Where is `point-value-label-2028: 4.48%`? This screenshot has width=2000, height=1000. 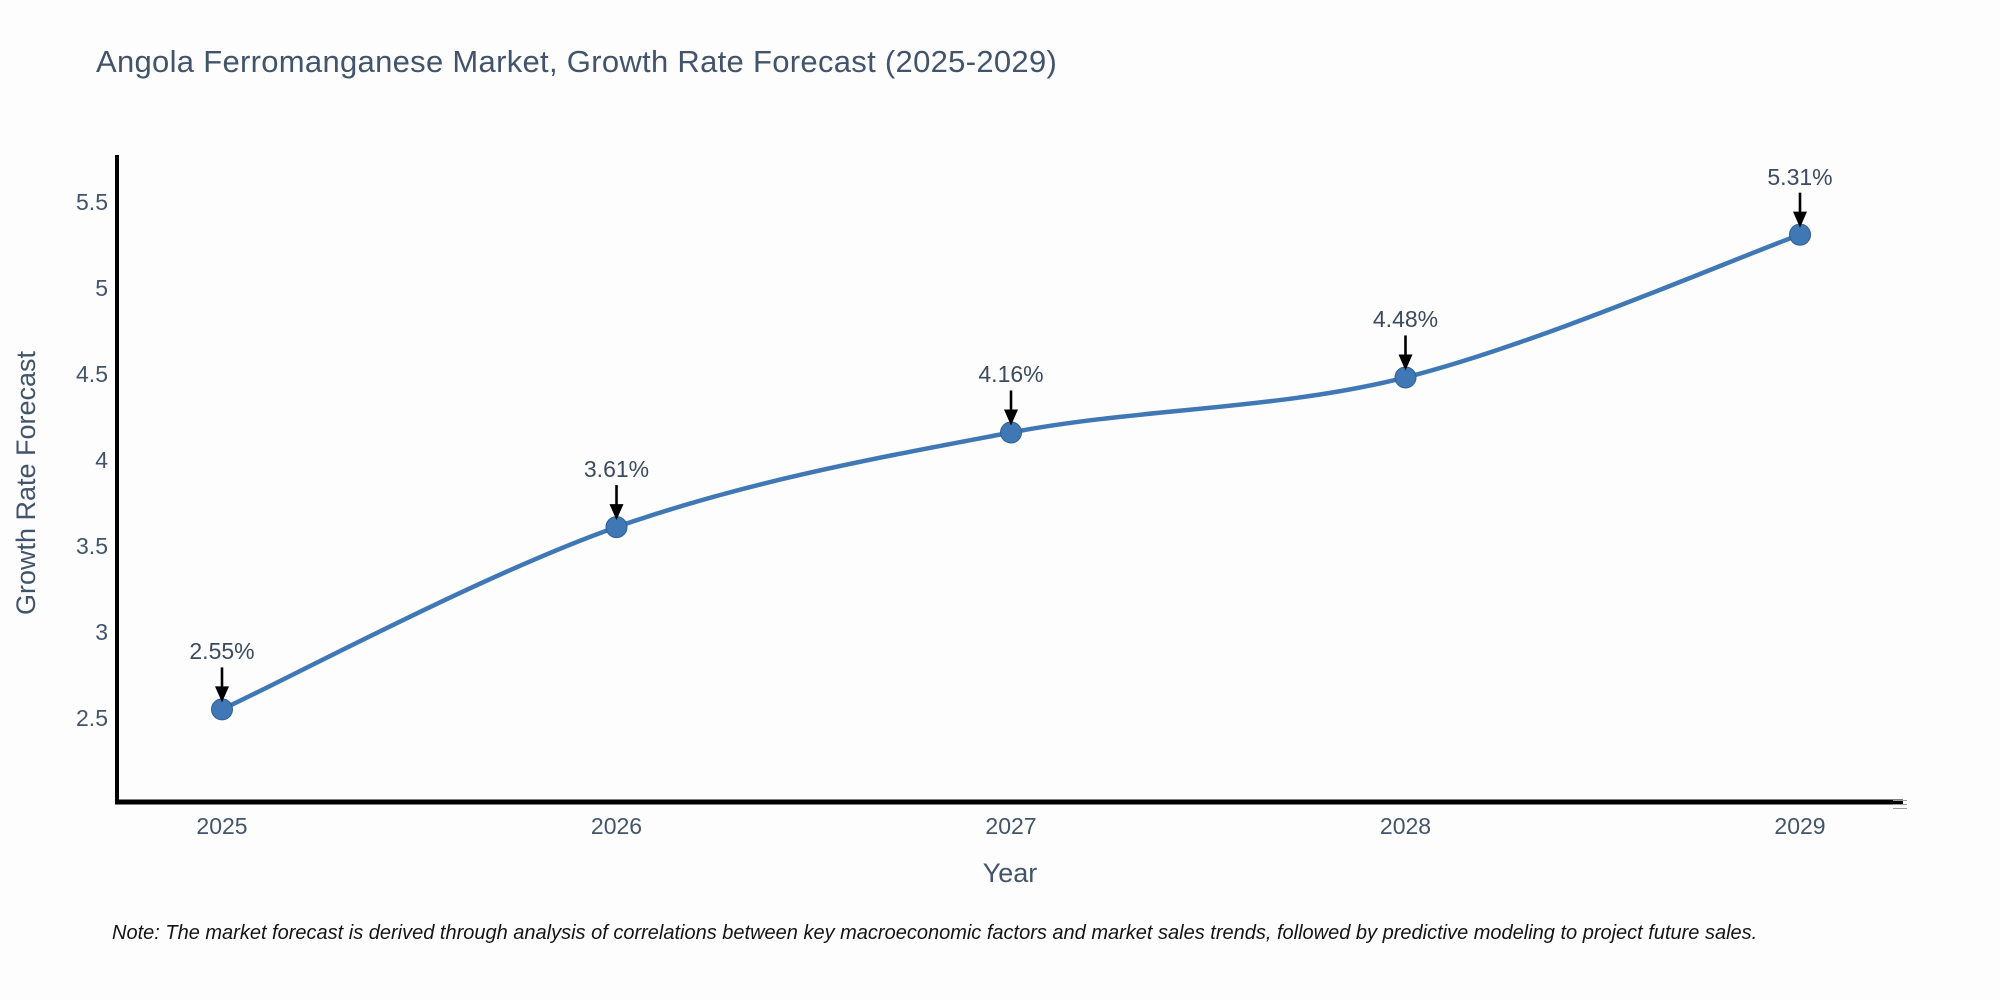
point-value-label-2028: 4.48% is located at coordinates (1405, 319).